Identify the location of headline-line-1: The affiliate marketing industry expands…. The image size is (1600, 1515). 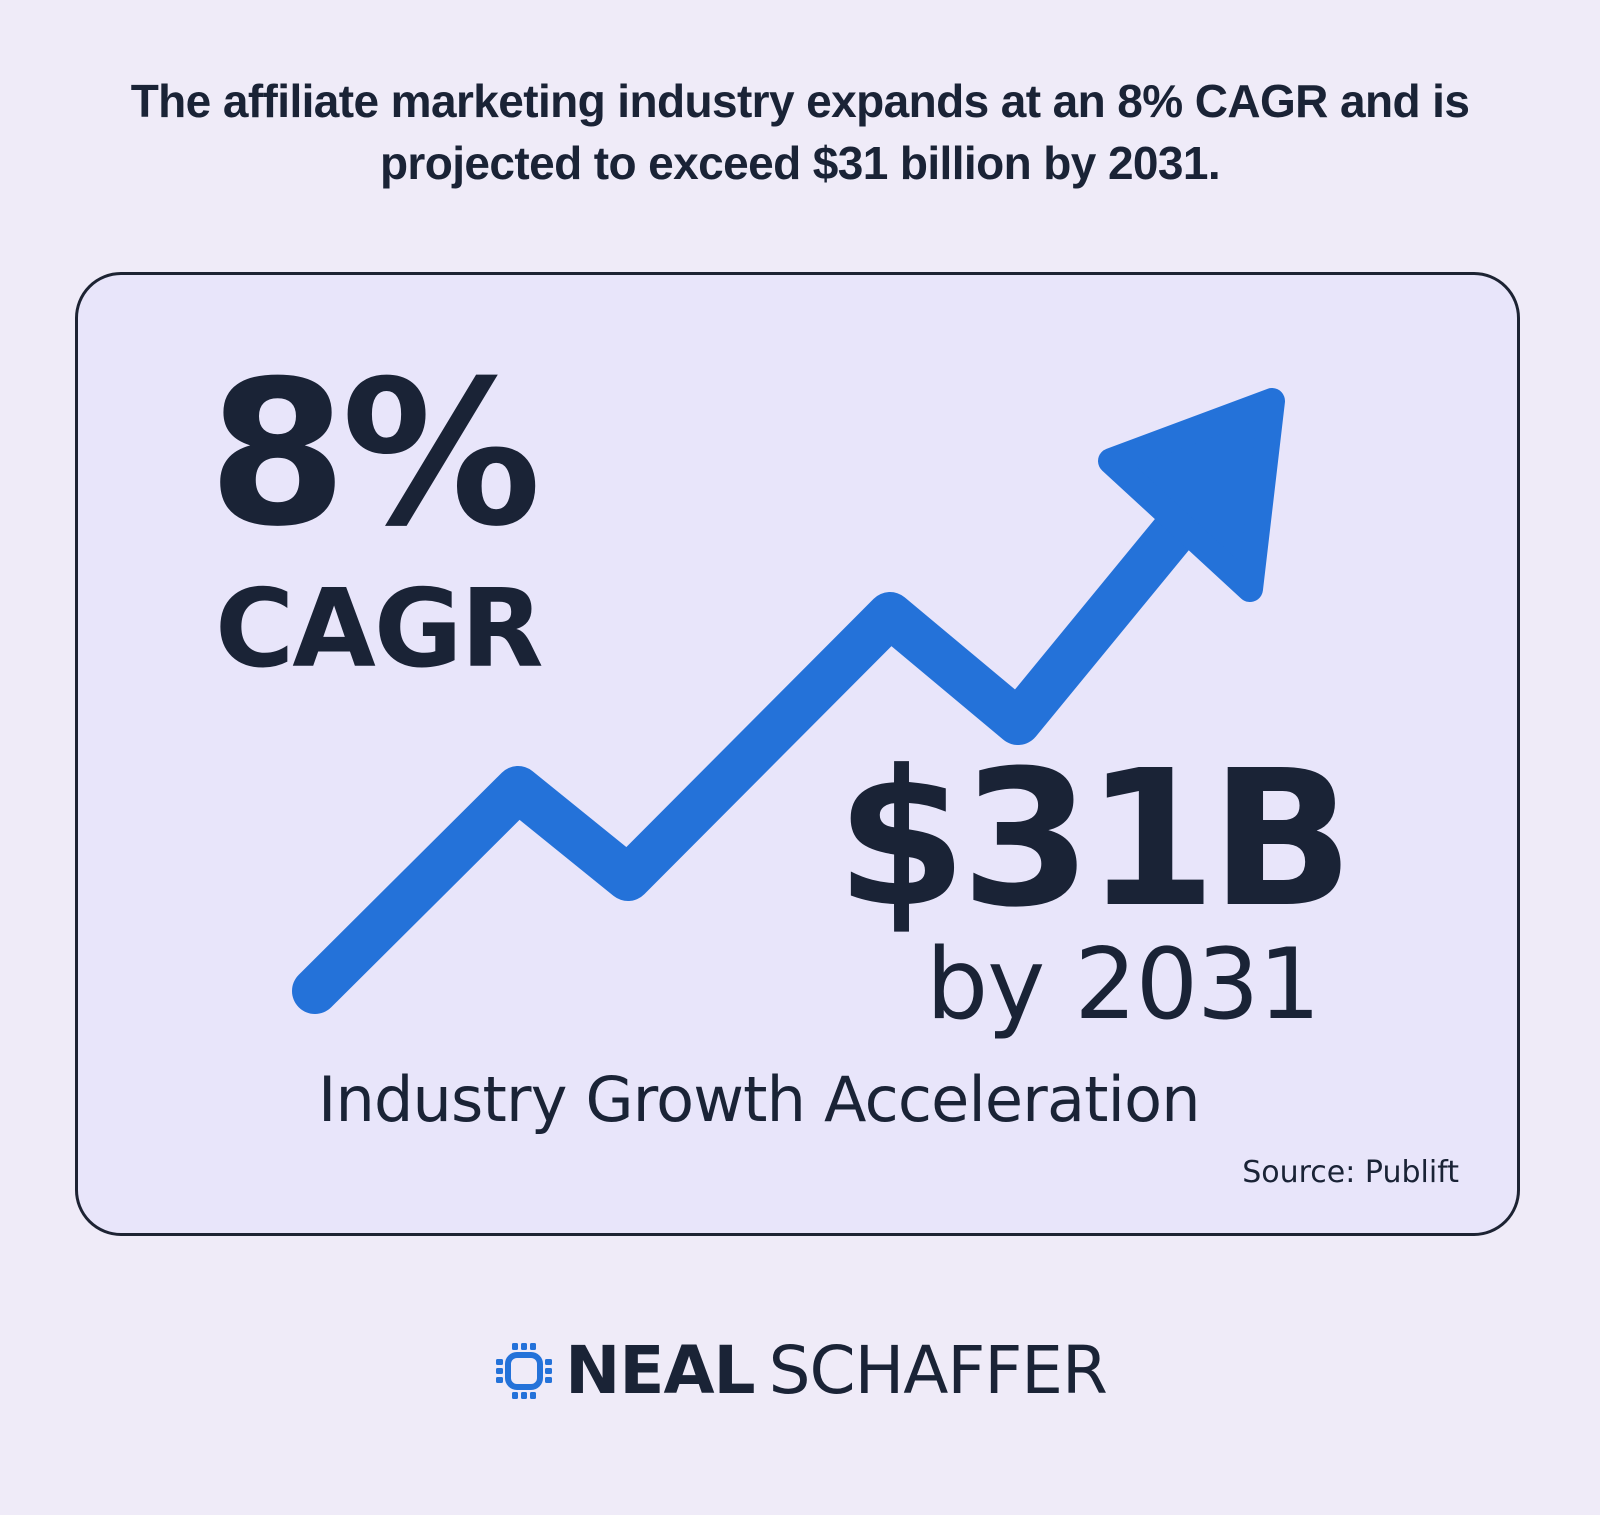
(800, 101).